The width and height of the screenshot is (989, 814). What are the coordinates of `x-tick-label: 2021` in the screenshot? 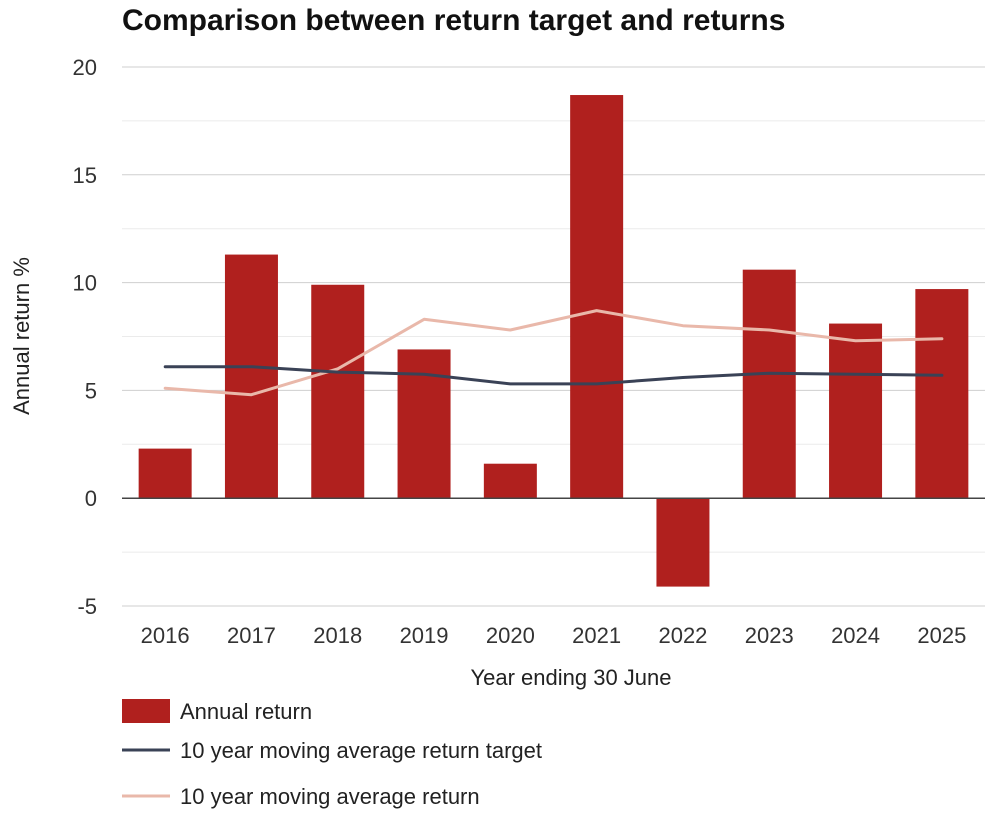 It's located at (596, 635).